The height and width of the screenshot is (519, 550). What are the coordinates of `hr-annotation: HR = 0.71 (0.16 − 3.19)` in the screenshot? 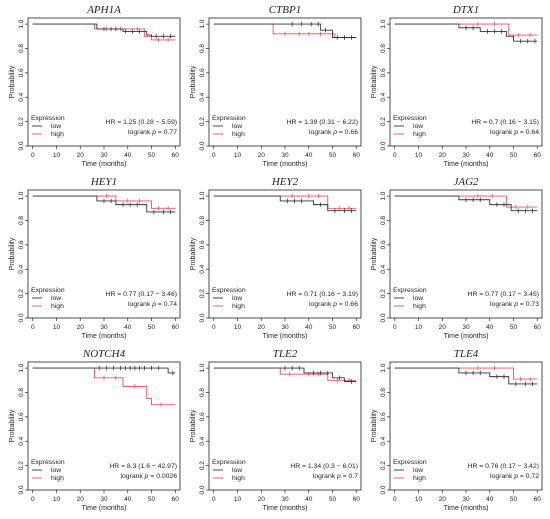 It's located at (322, 294).